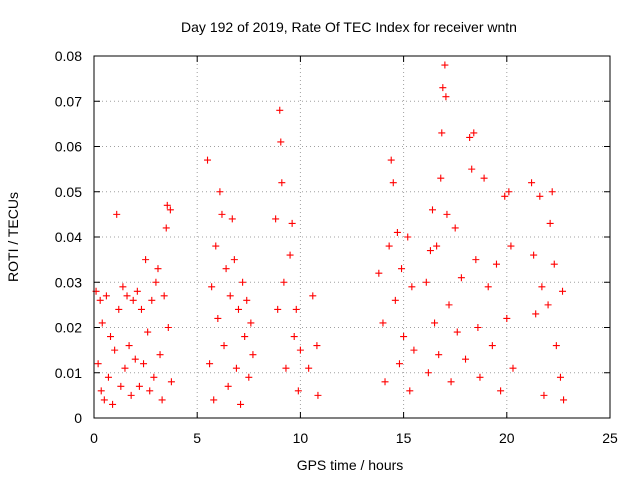 The width and height of the screenshot is (640, 485). I want to click on x-tick-label: 20, so click(507, 438).